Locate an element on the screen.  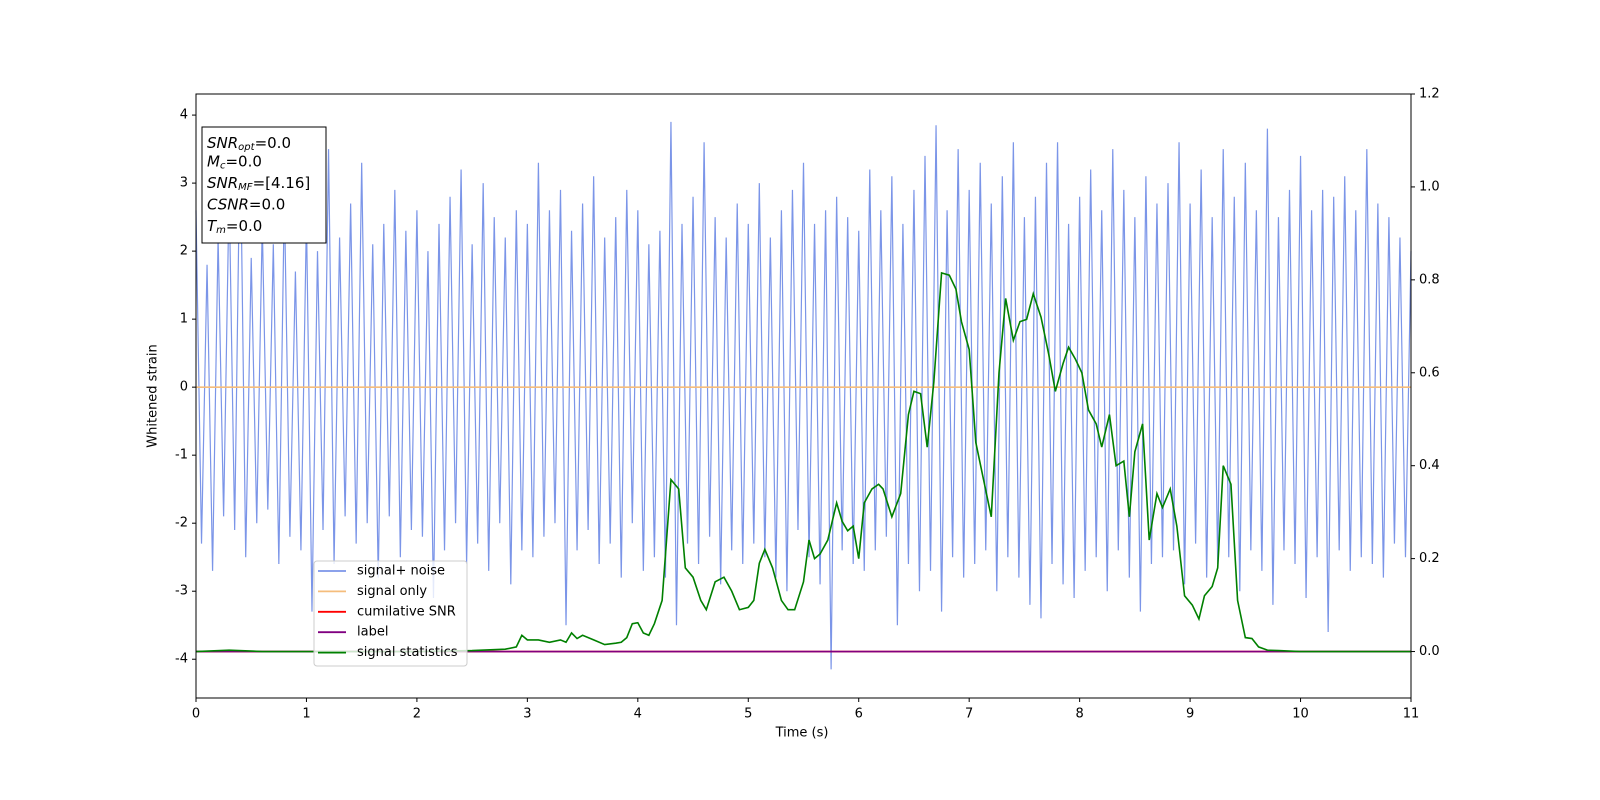
x-tick-label: 6 is located at coordinates (859, 714).